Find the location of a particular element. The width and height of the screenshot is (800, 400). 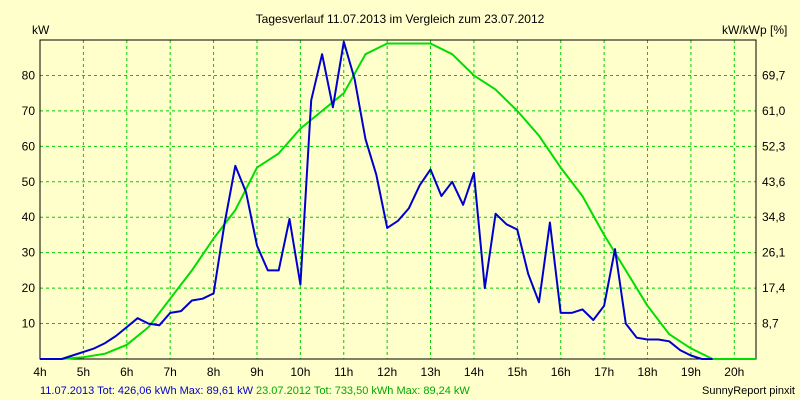

x-tick-label: 10h is located at coordinates (300, 372).